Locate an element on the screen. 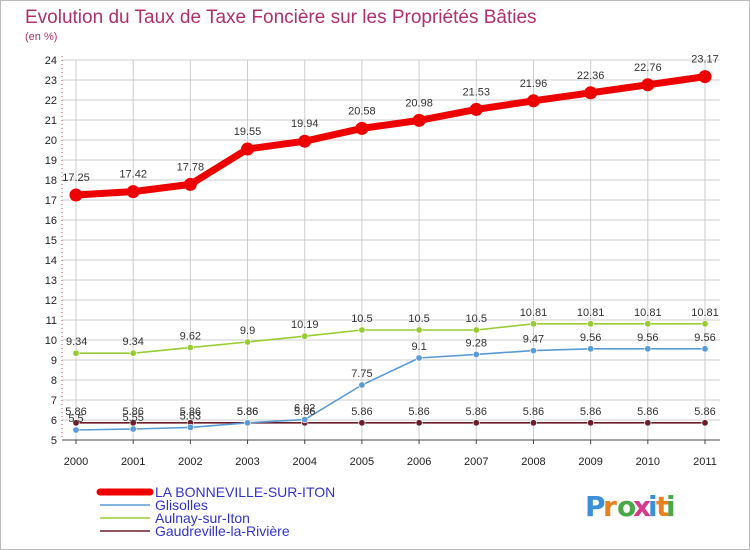  y-tick-label: 23 is located at coordinates (51, 81).